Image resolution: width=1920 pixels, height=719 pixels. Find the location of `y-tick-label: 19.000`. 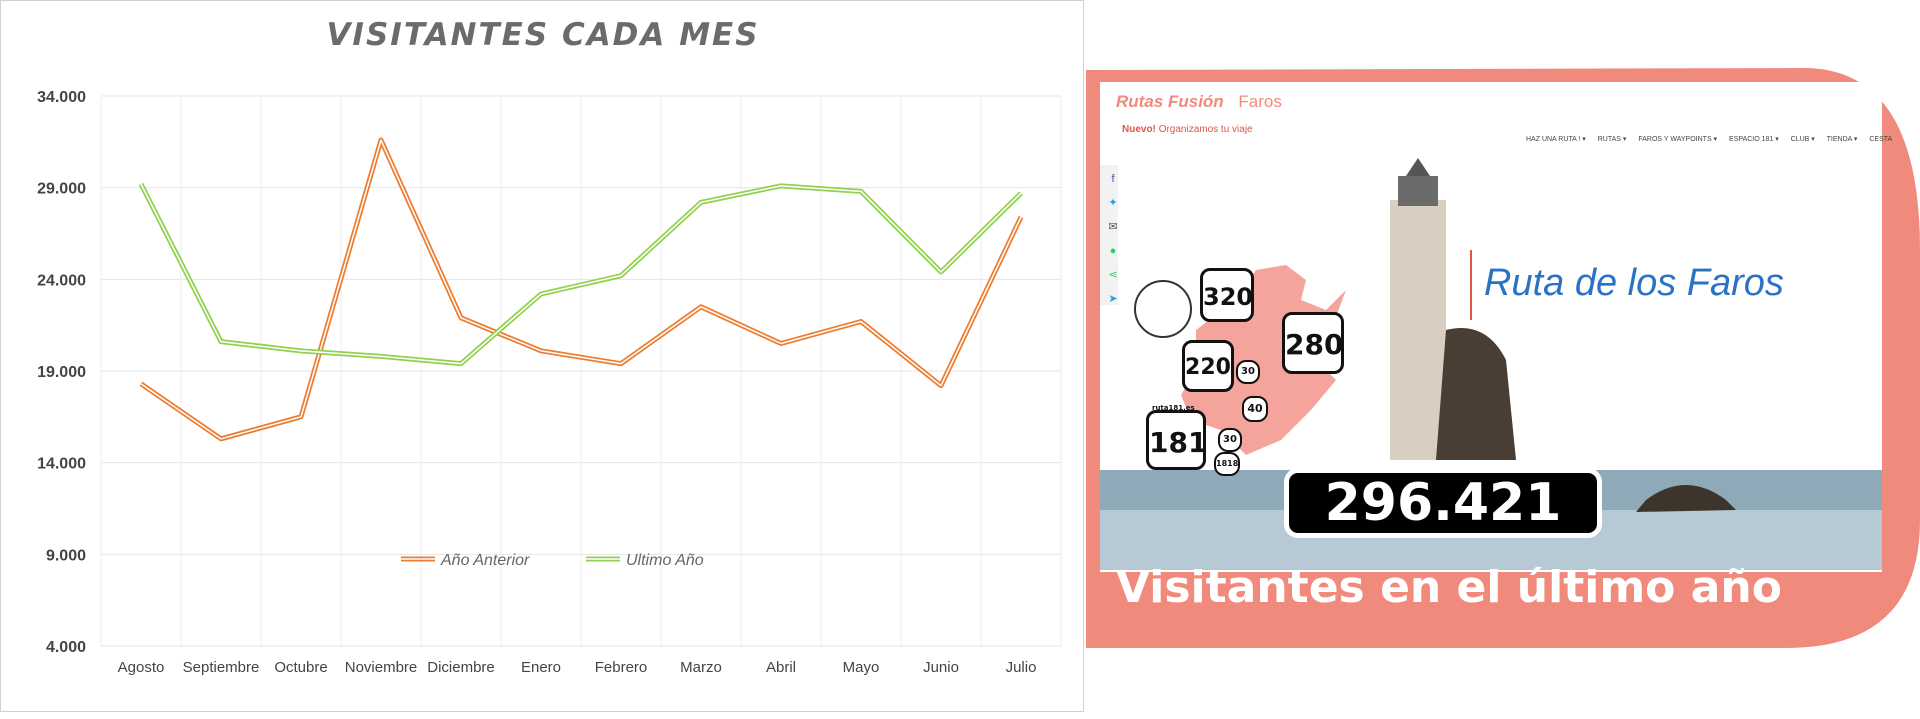

y-tick-label: 19.000 is located at coordinates (61, 372).